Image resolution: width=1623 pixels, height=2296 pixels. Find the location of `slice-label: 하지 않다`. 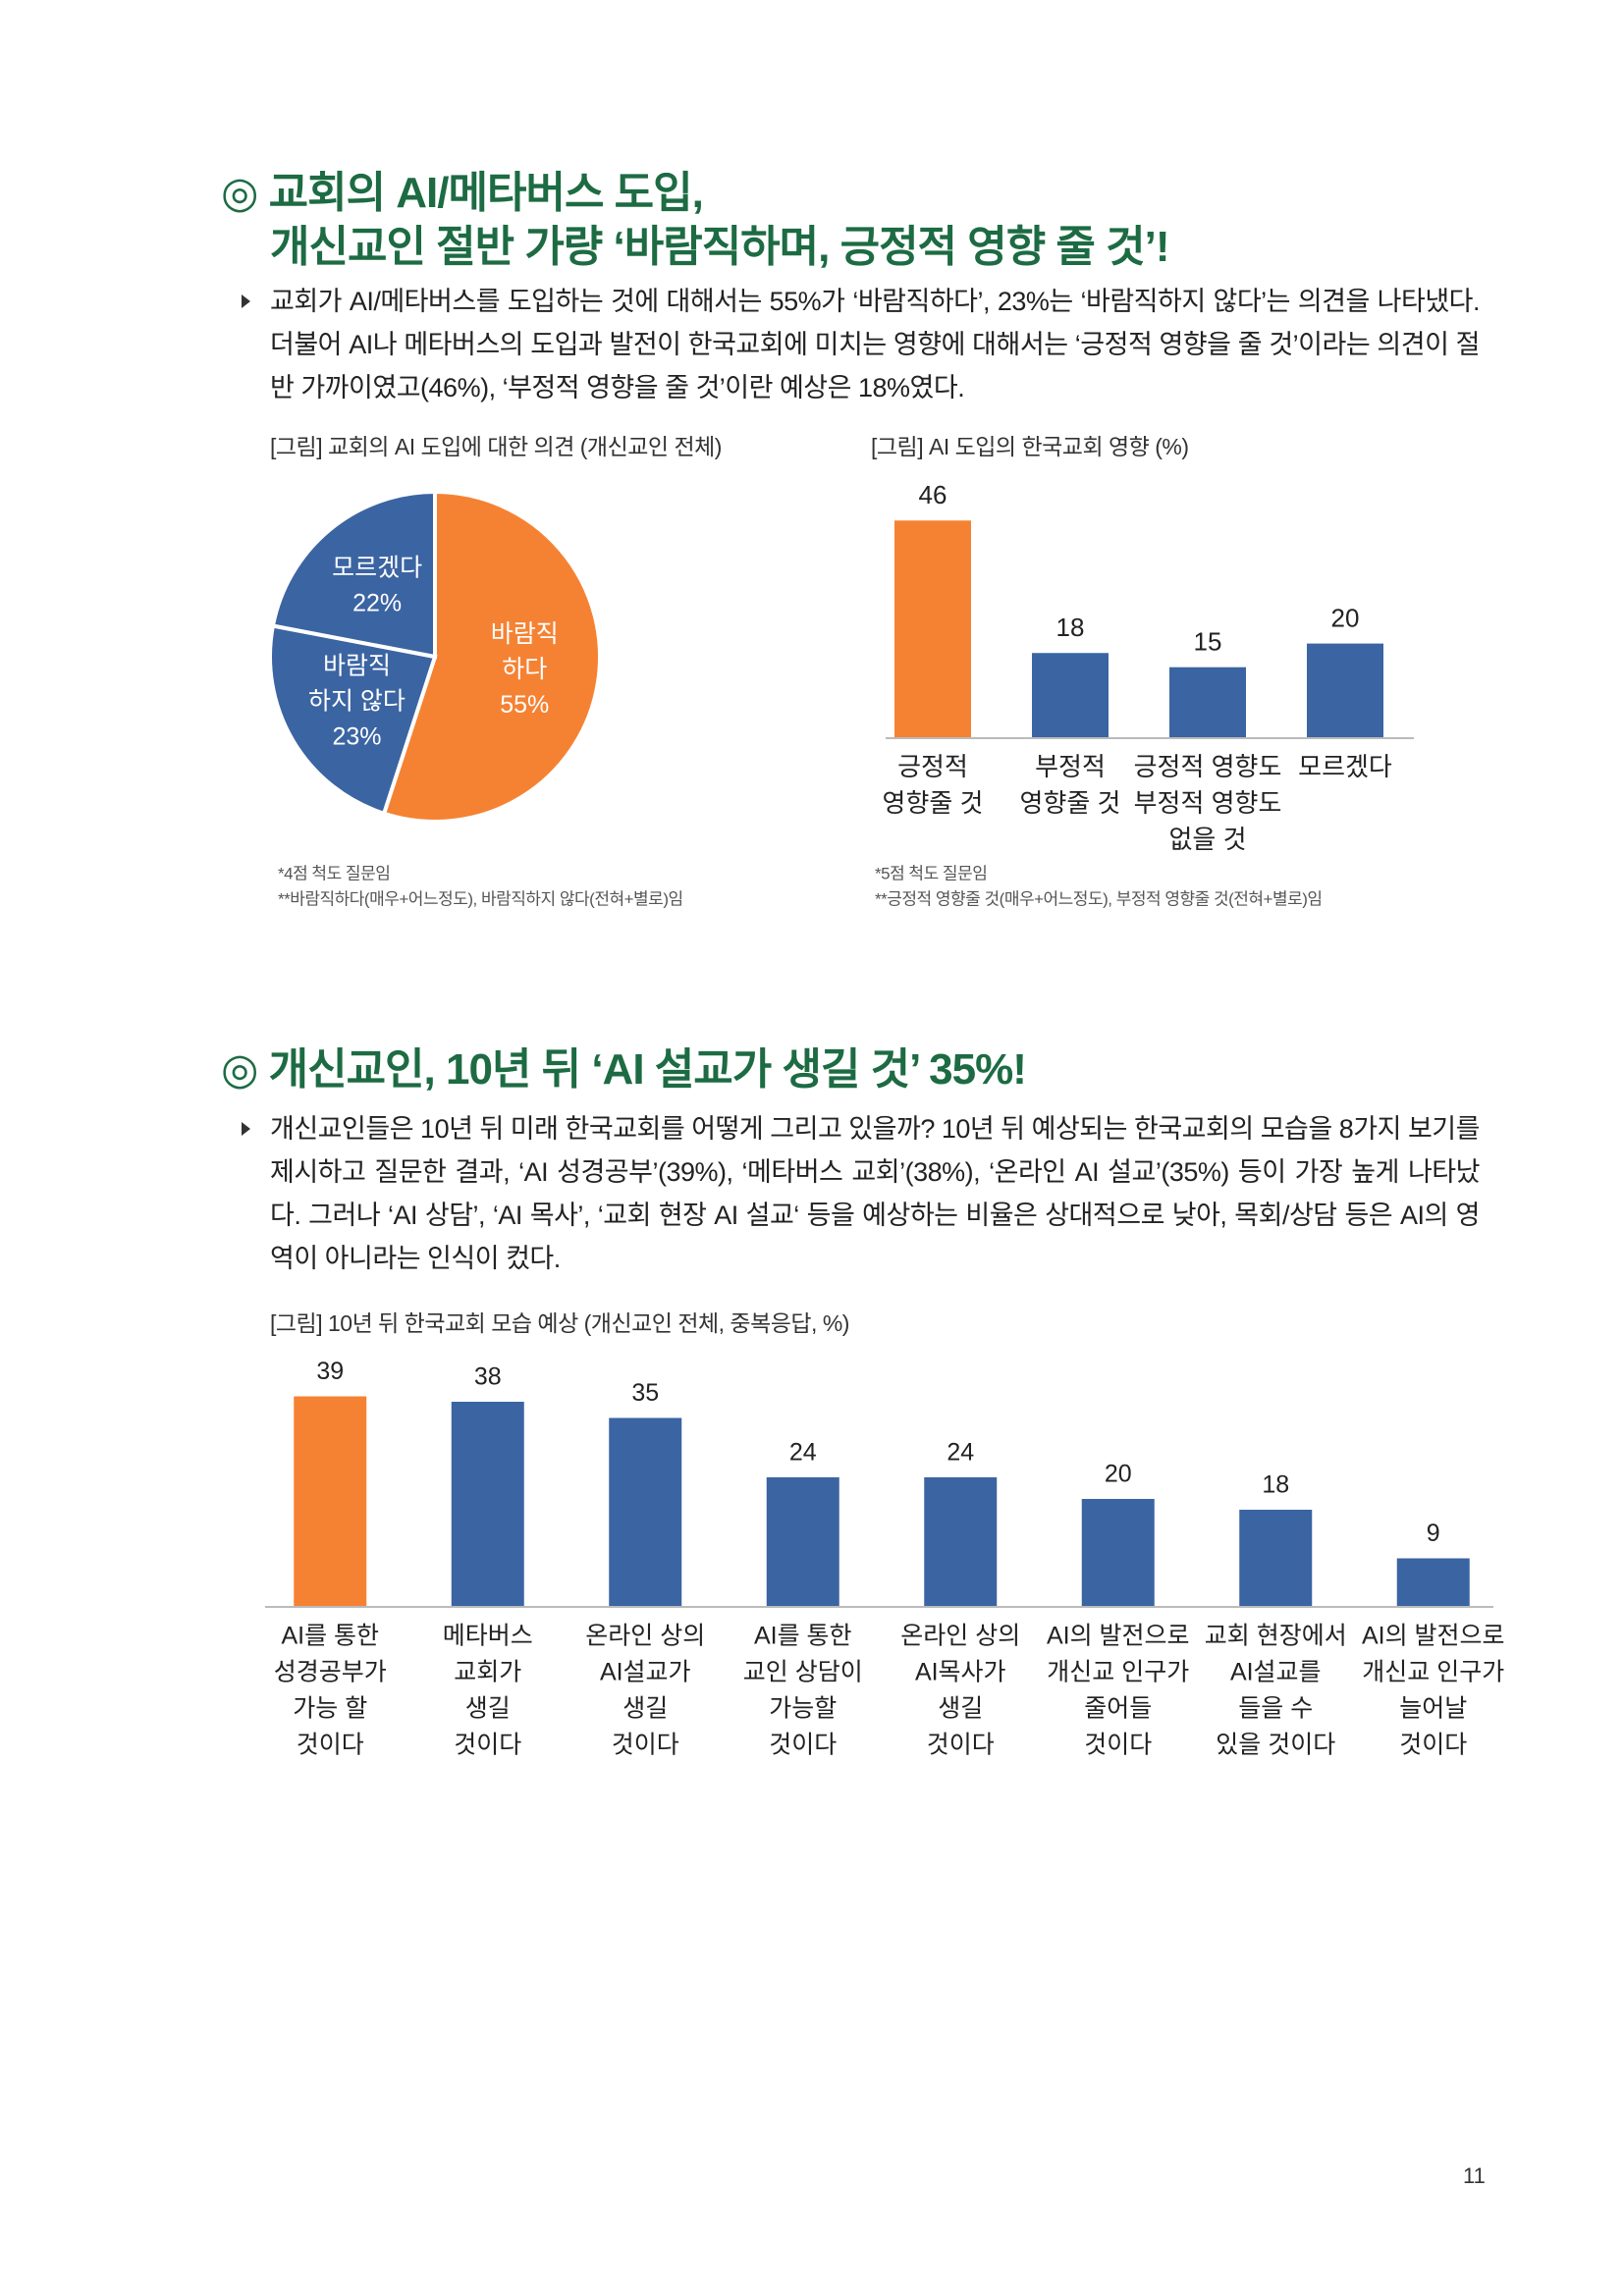

slice-label: 하지 않다 is located at coordinates (357, 702).